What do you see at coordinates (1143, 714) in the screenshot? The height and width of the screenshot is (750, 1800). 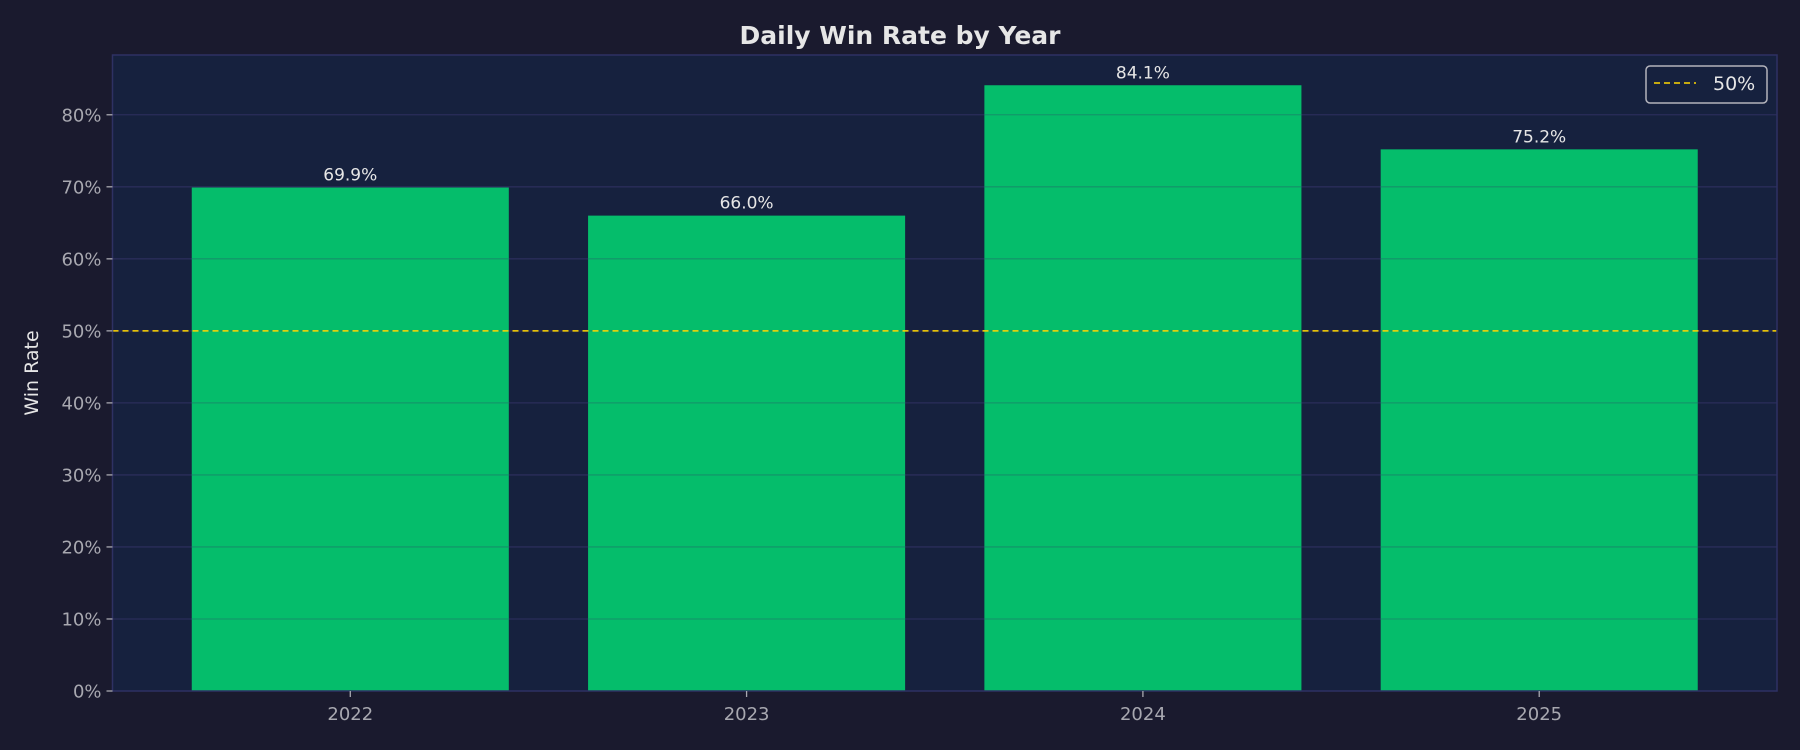 I see `x-tick-label: 2024` at bounding box center [1143, 714].